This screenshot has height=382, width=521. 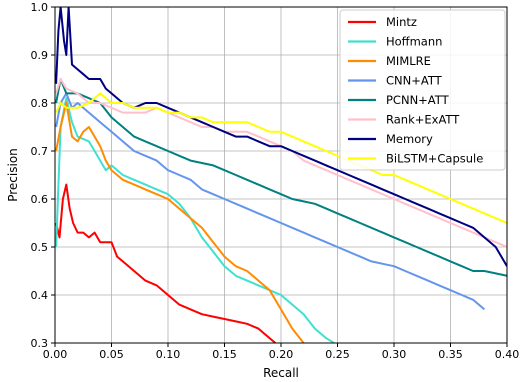 What do you see at coordinates (414, 81) in the screenshot?
I see `legend-label: CNN+ATT` at bounding box center [414, 81].